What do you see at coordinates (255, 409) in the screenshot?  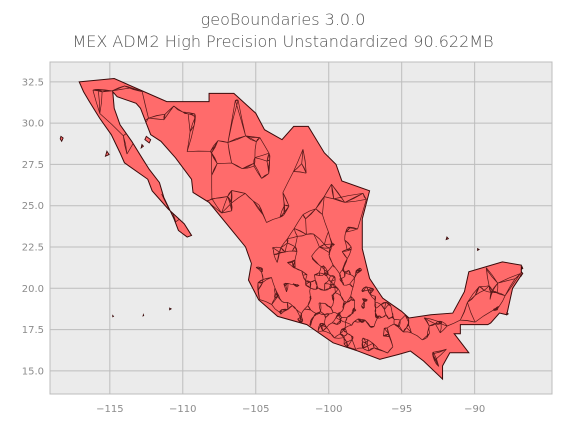 I see `x-tick-label: −105` at bounding box center [255, 409].